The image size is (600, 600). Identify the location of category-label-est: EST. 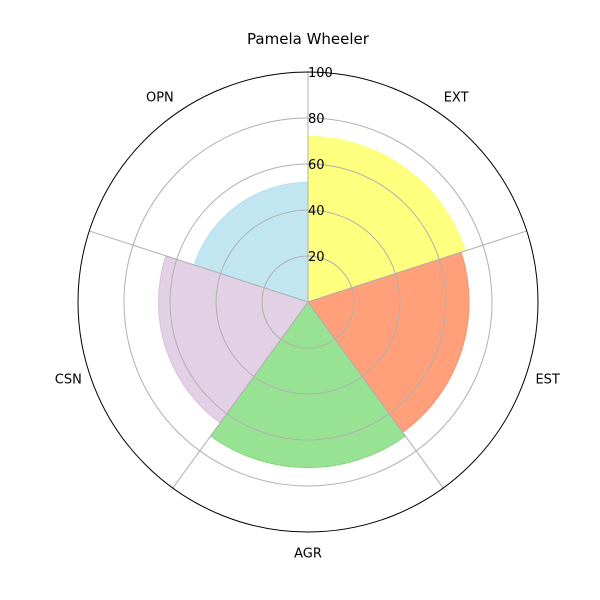
(547, 379).